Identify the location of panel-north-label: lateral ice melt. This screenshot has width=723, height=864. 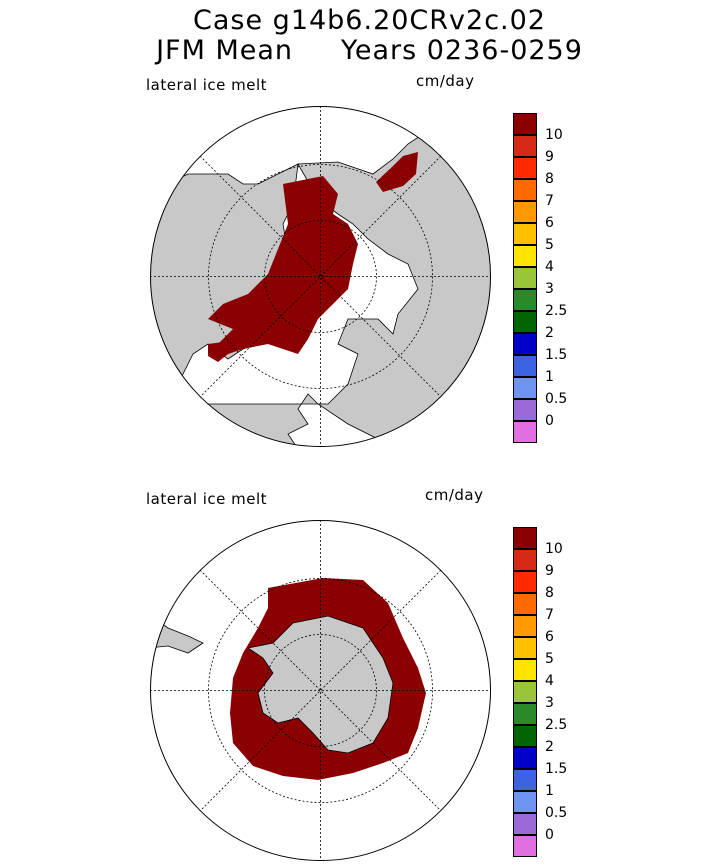
(207, 85).